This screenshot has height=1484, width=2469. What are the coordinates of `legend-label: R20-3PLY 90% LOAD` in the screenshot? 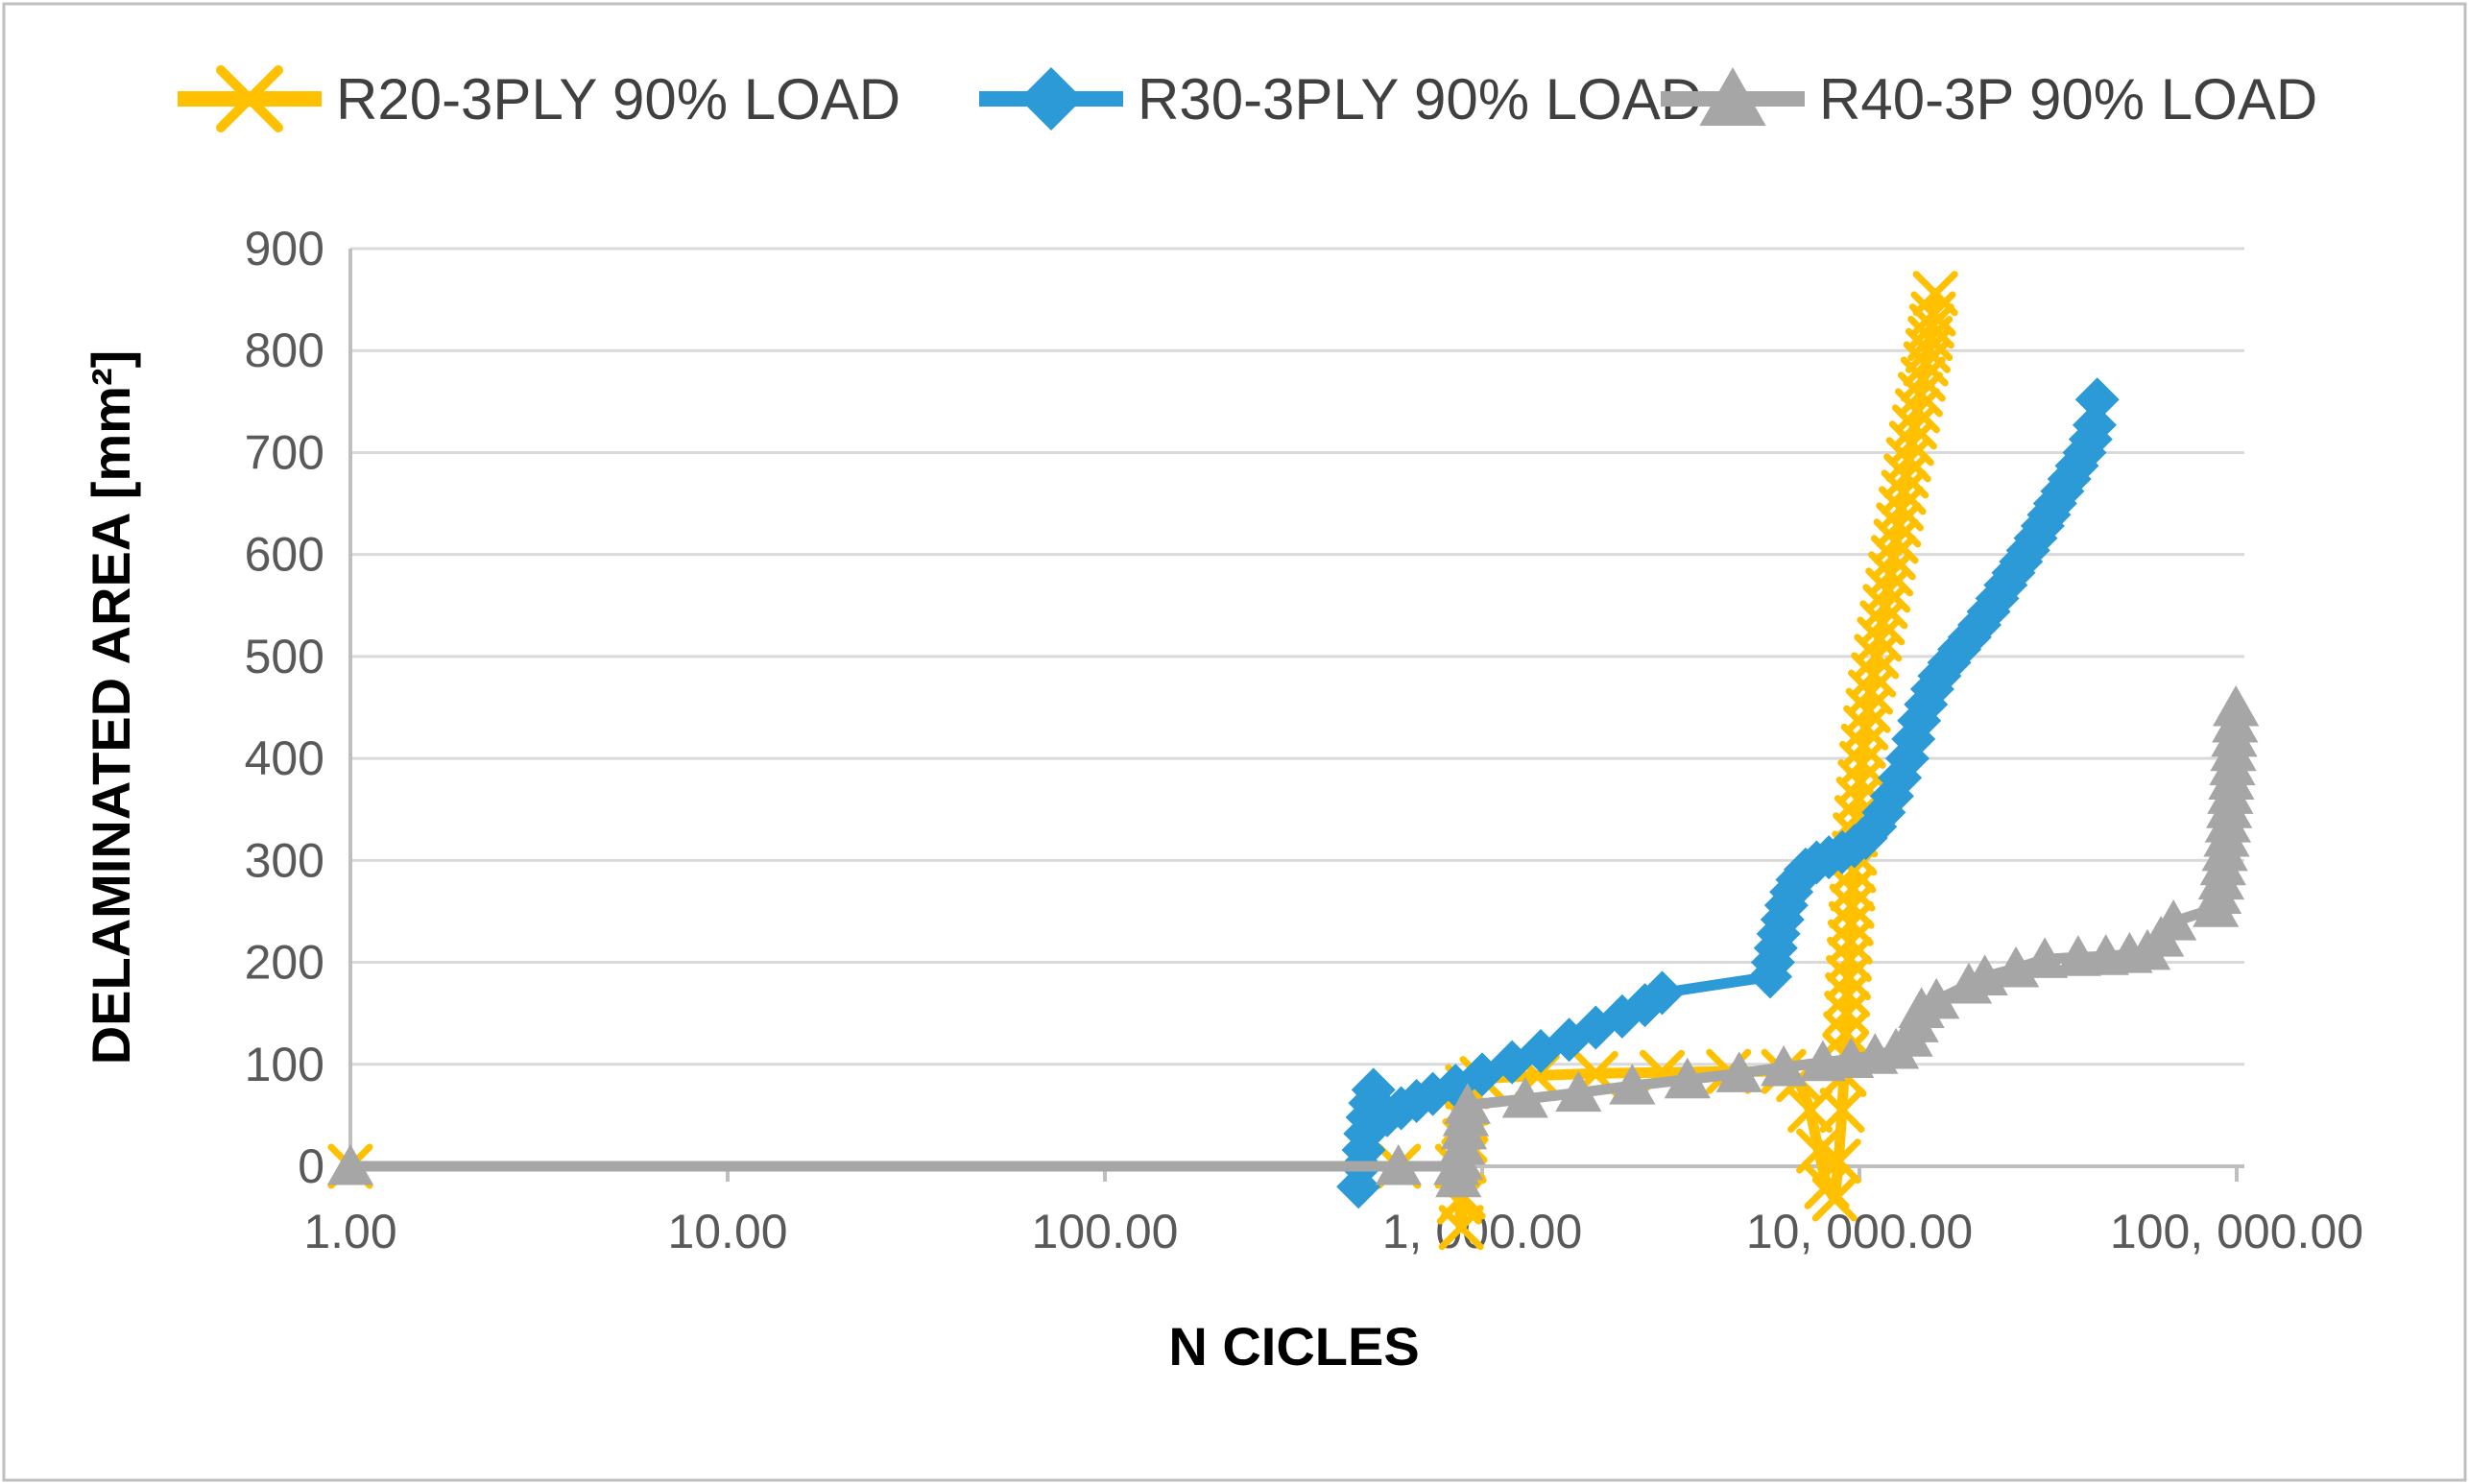 It's located at (618, 99).